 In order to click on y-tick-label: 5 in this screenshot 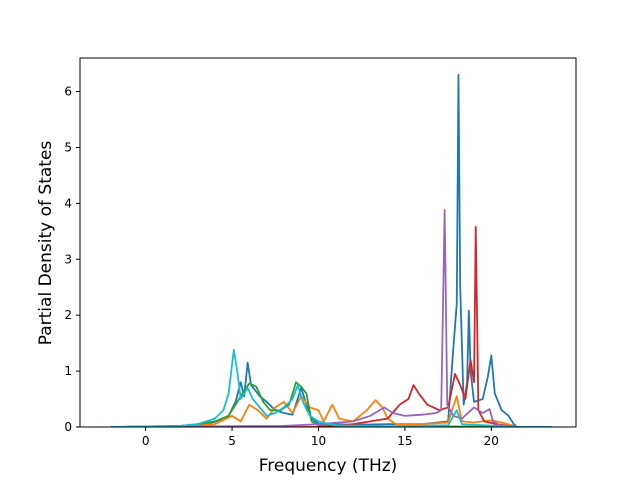, I will do `click(68, 147)`.